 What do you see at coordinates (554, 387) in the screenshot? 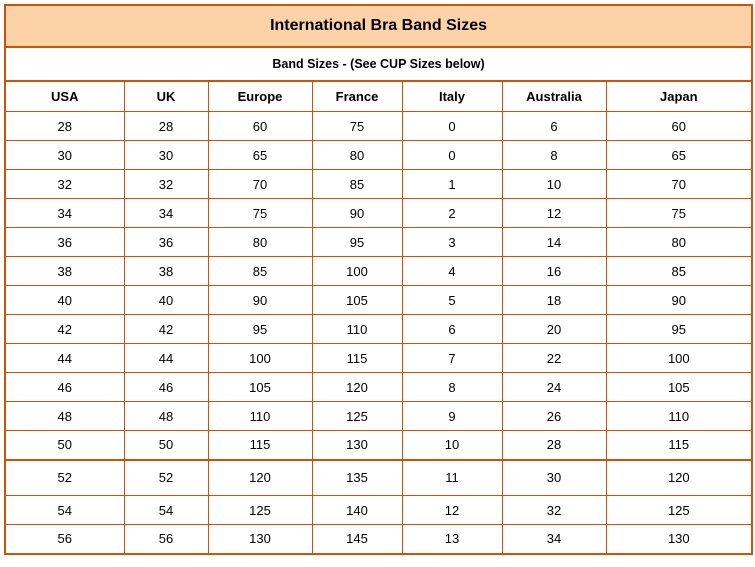
I see `table-cell: 24` at bounding box center [554, 387].